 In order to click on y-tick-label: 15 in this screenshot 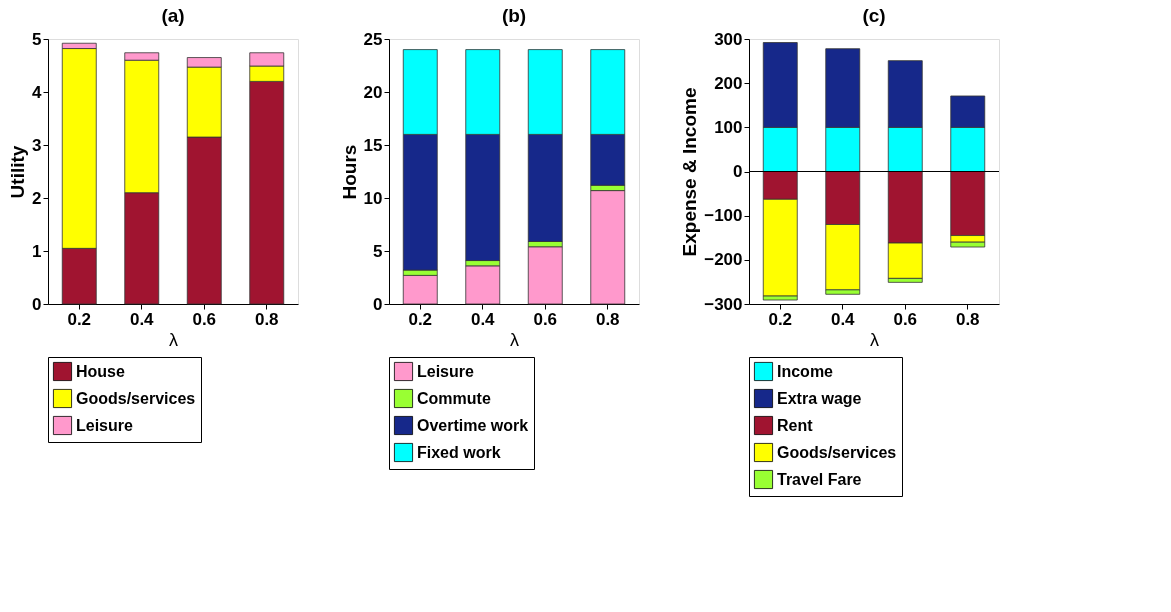, I will do `click(373, 145)`.